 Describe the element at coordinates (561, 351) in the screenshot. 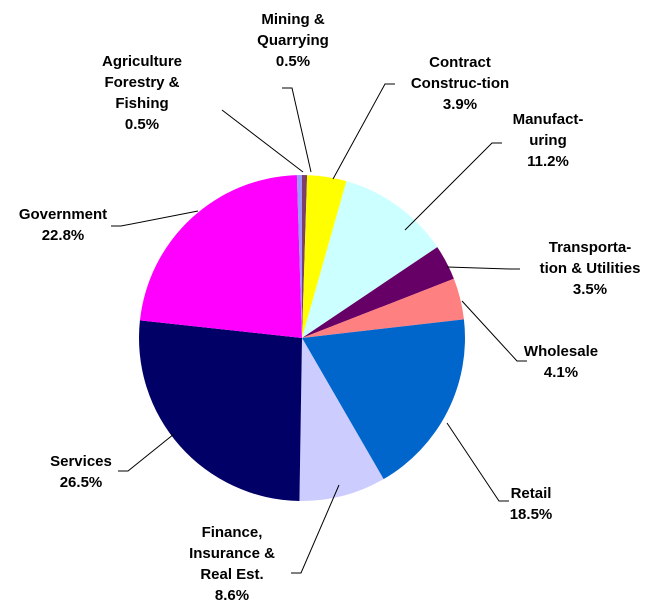

I see `slice-label-wholesale: Wholesale` at that location.